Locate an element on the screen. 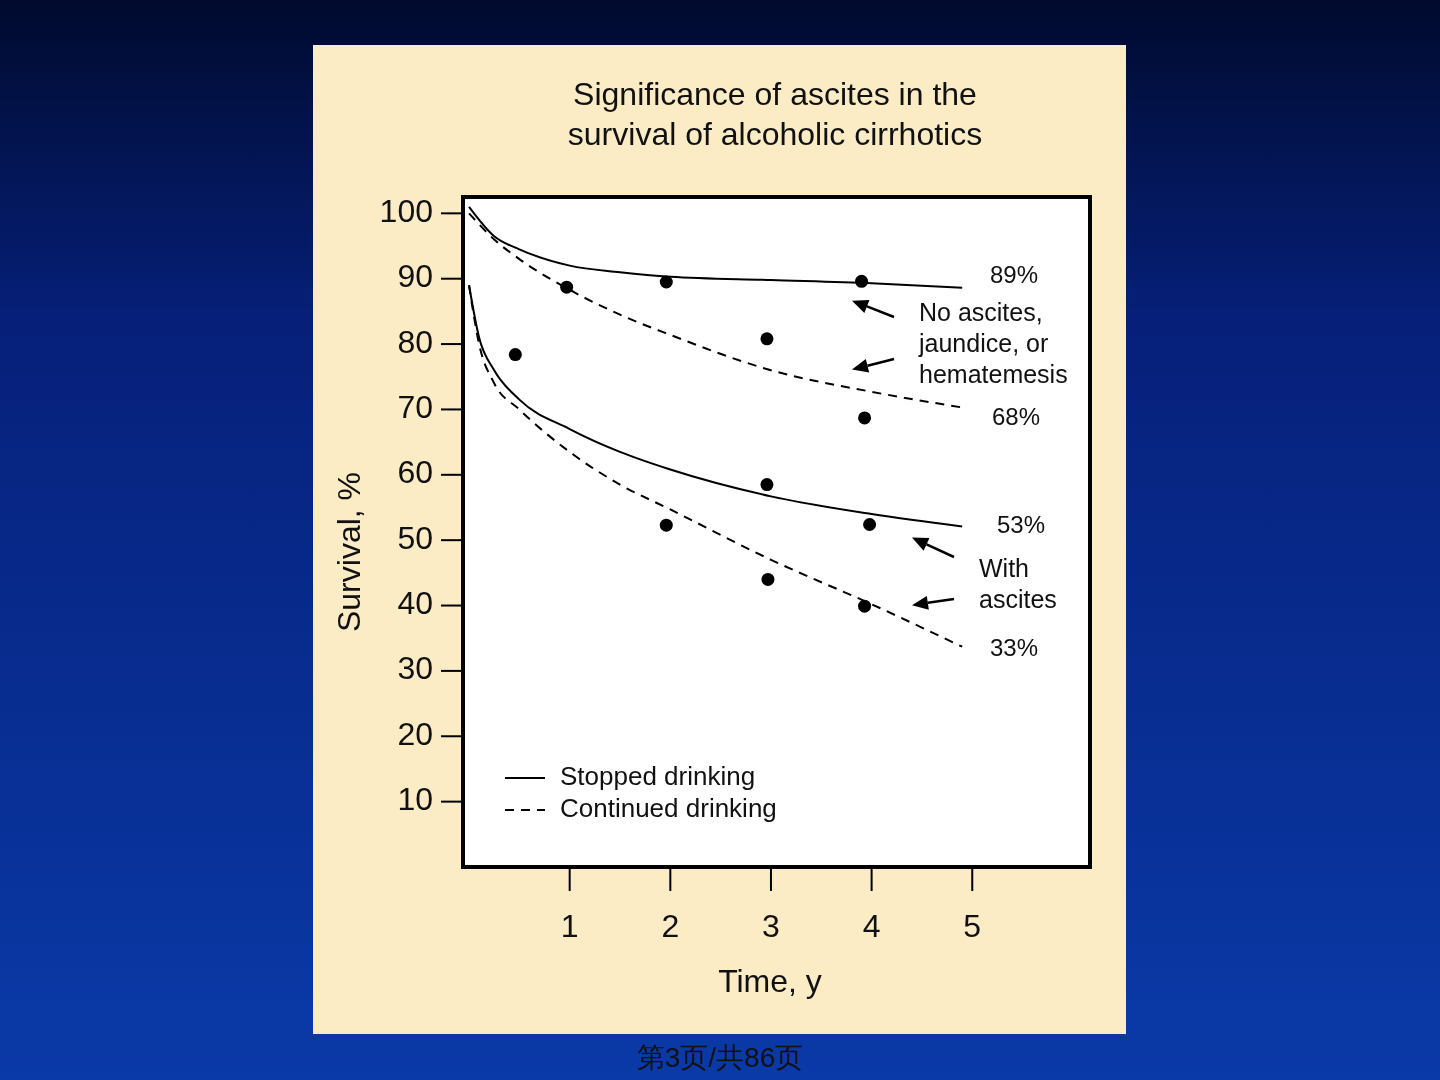 The width and height of the screenshot is (1440, 1080). y-tick-label: 80 is located at coordinates (415, 341).